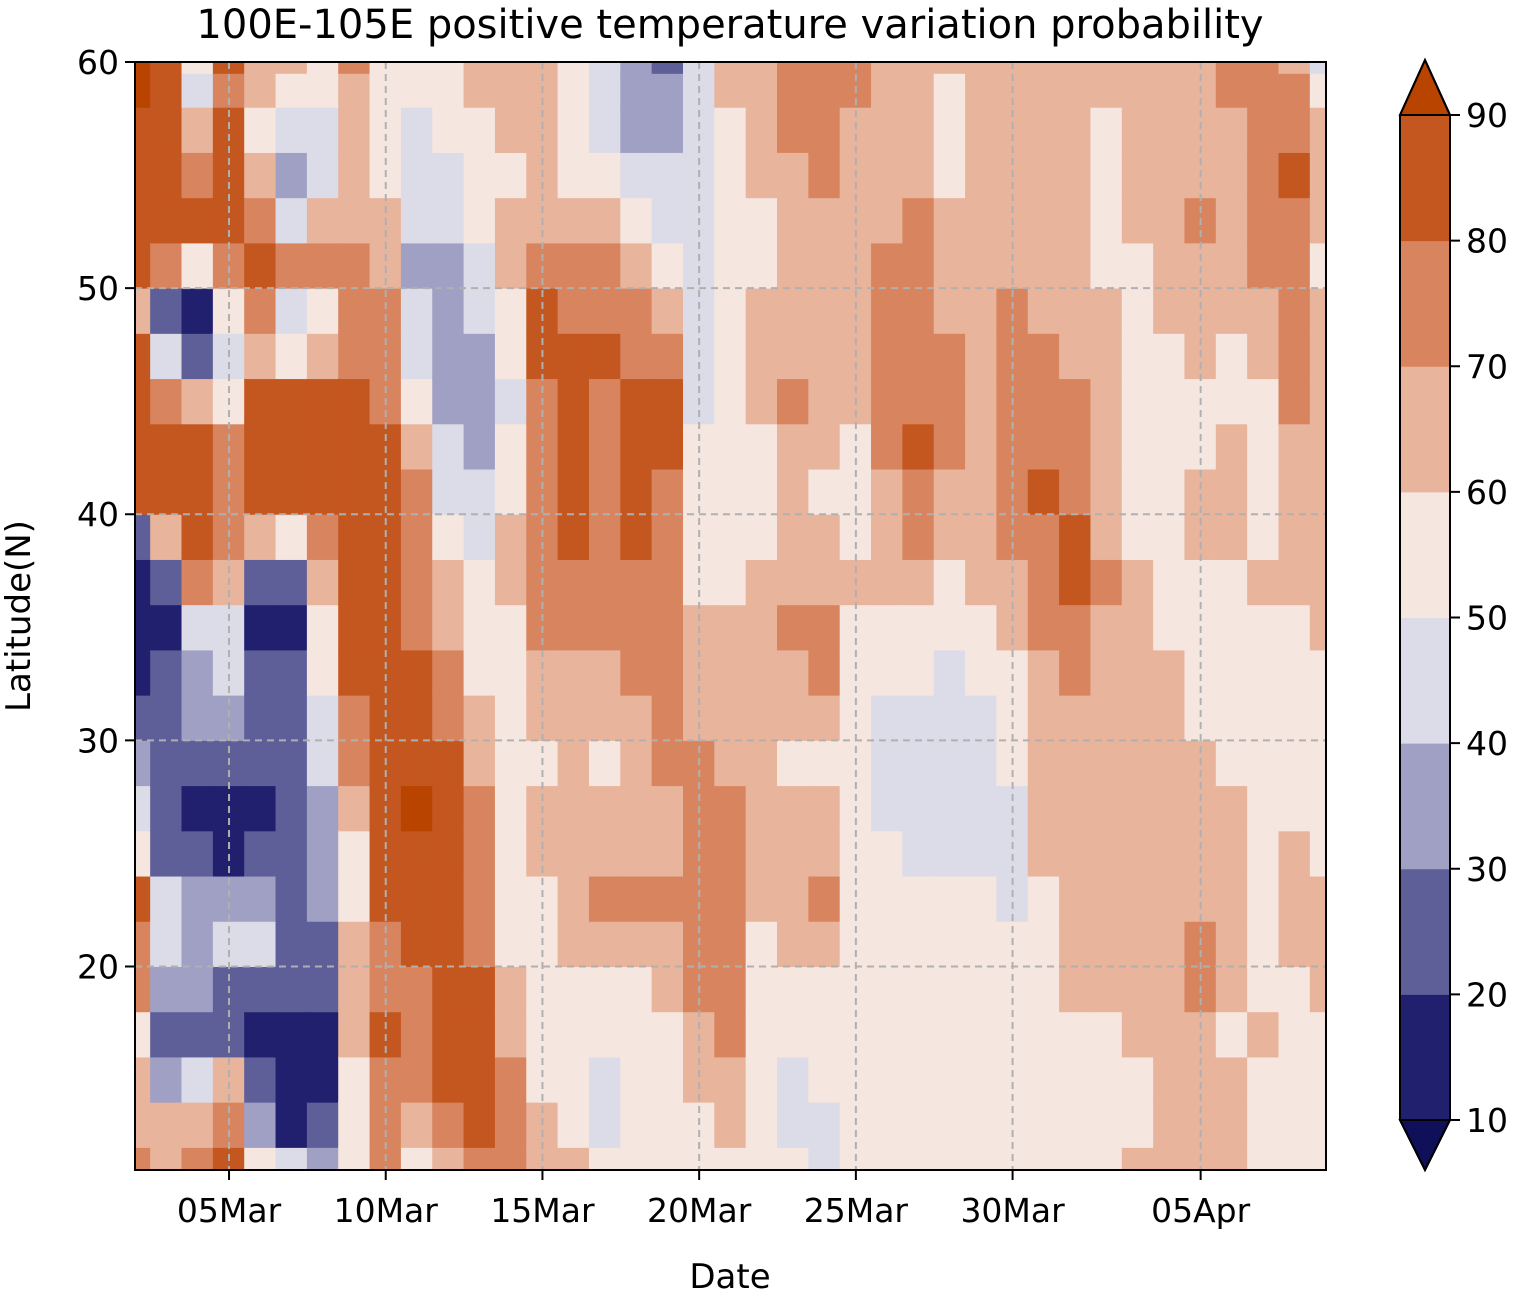  What do you see at coordinates (386, 1210) in the screenshot?
I see `x-tick-label: 10Mar` at bounding box center [386, 1210].